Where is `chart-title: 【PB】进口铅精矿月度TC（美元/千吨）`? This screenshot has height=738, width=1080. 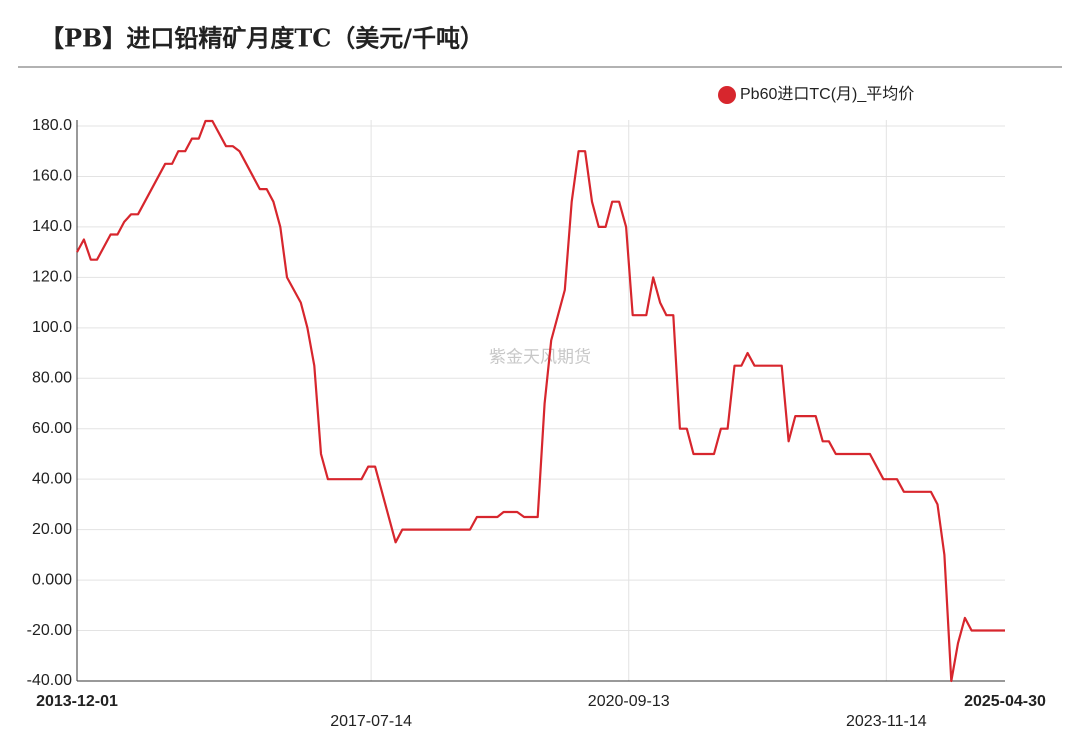
chart-title: 【PB】进口铅精矿月度TC（美元/千吨） is located at coordinates (262, 38).